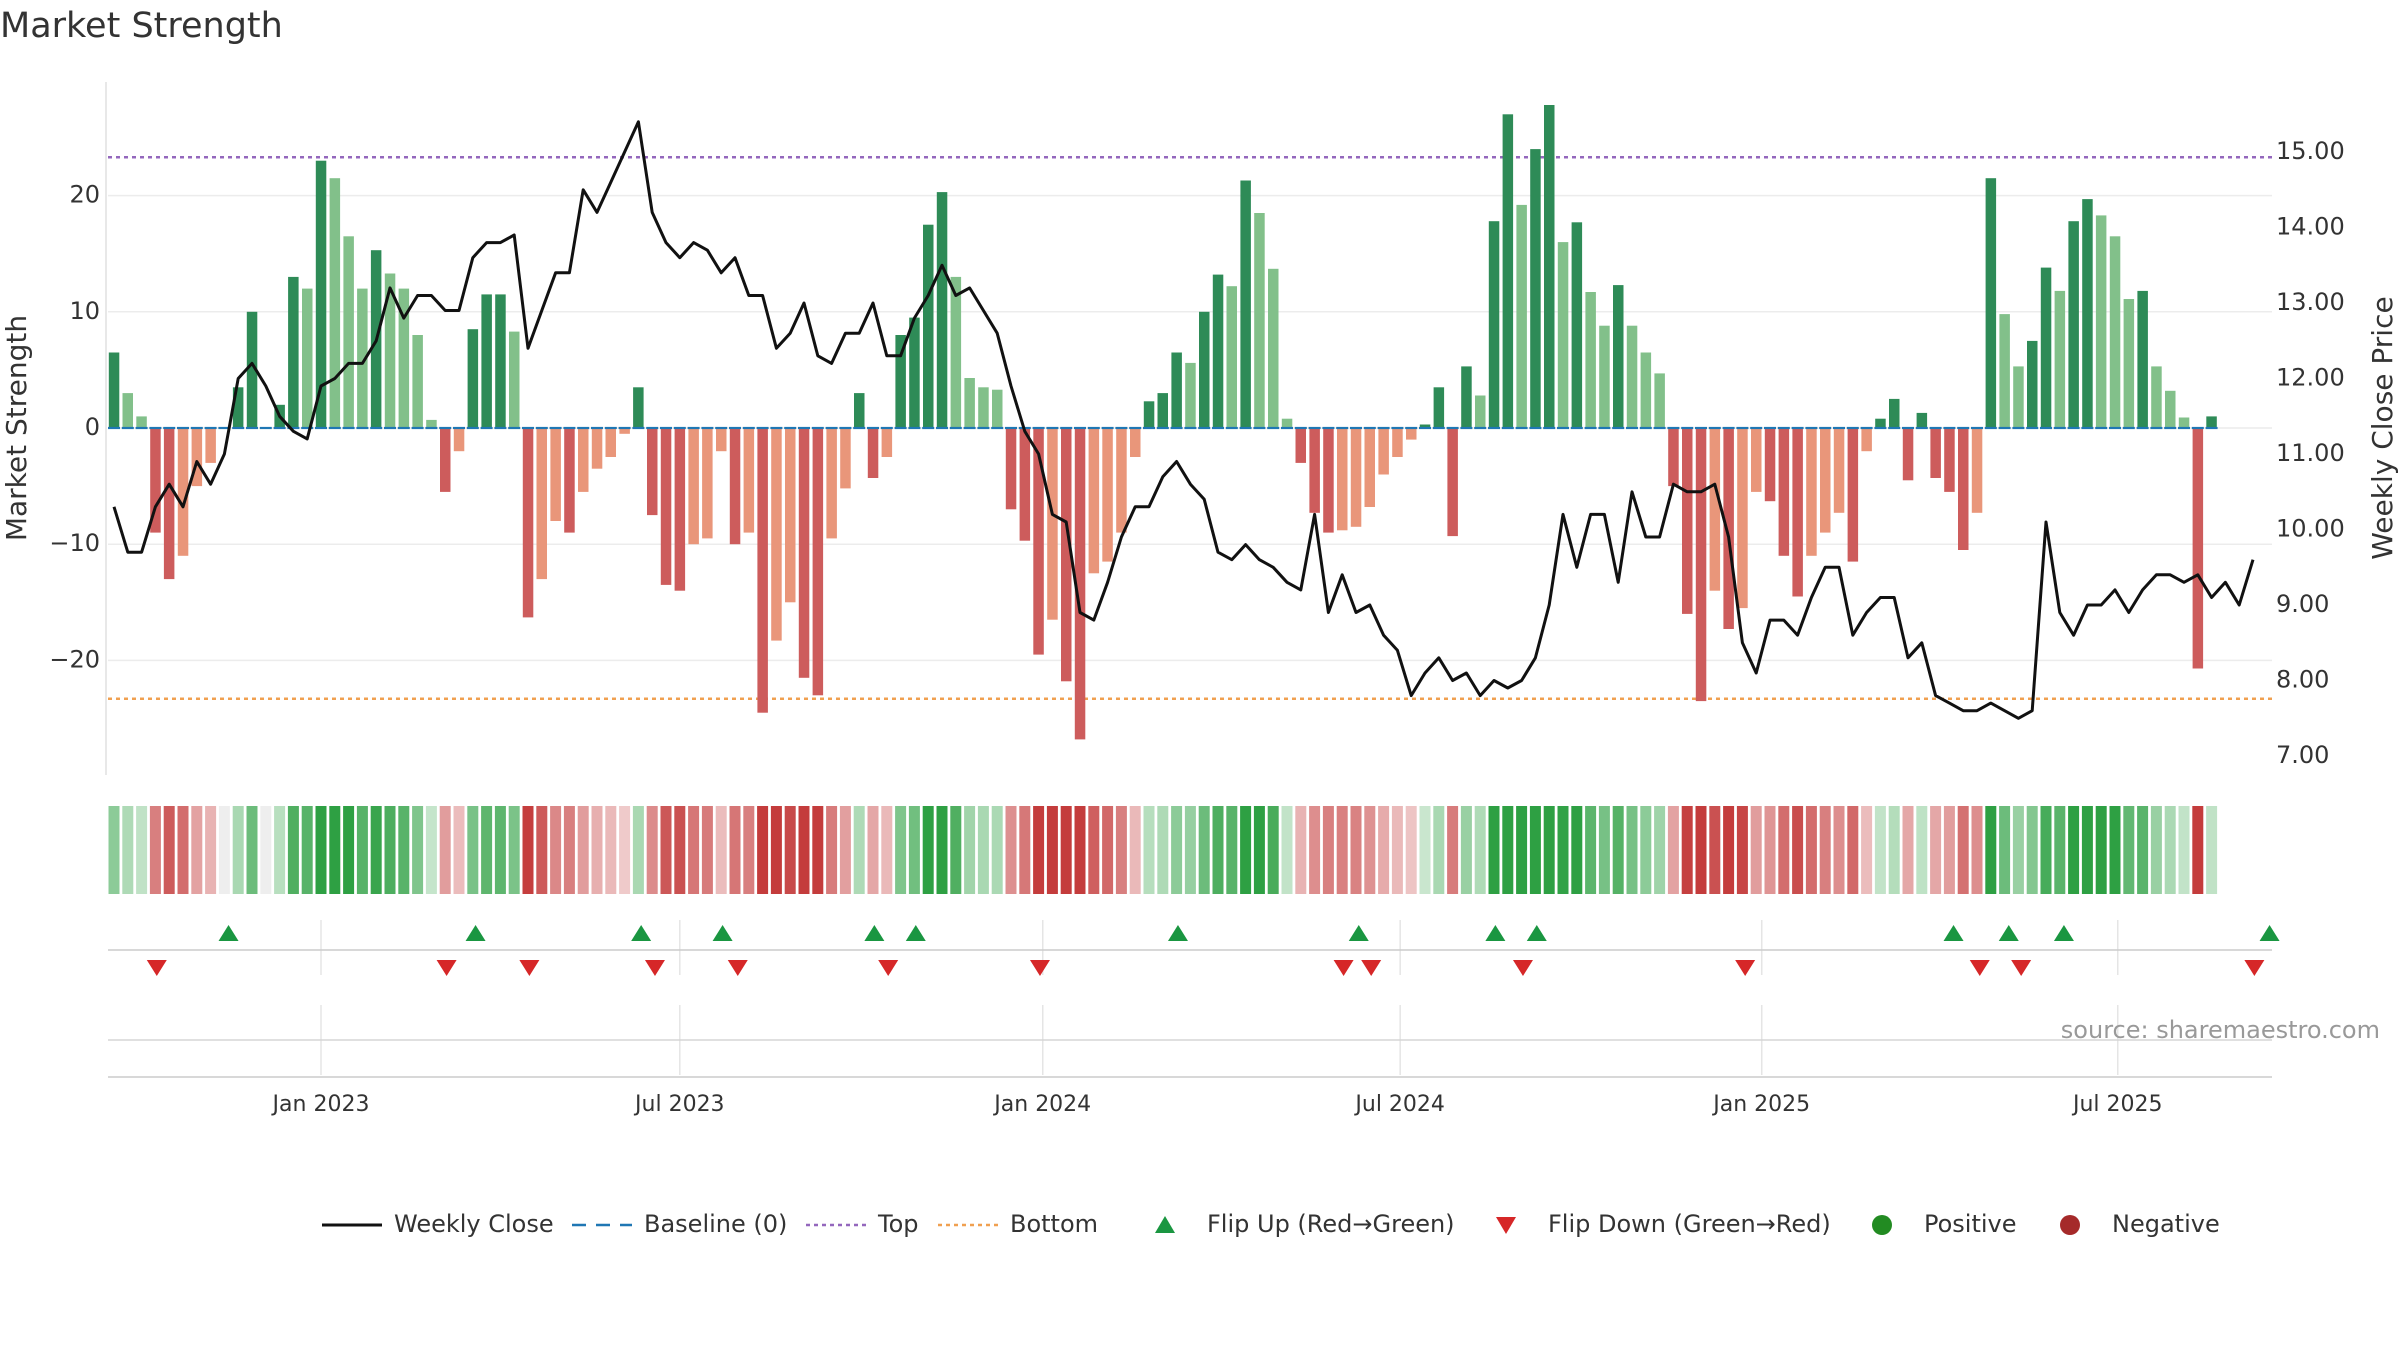  What do you see at coordinates (1054, 1224) in the screenshot?
I see `legend-label: Bottom` at bounding box center [1054, 1224].